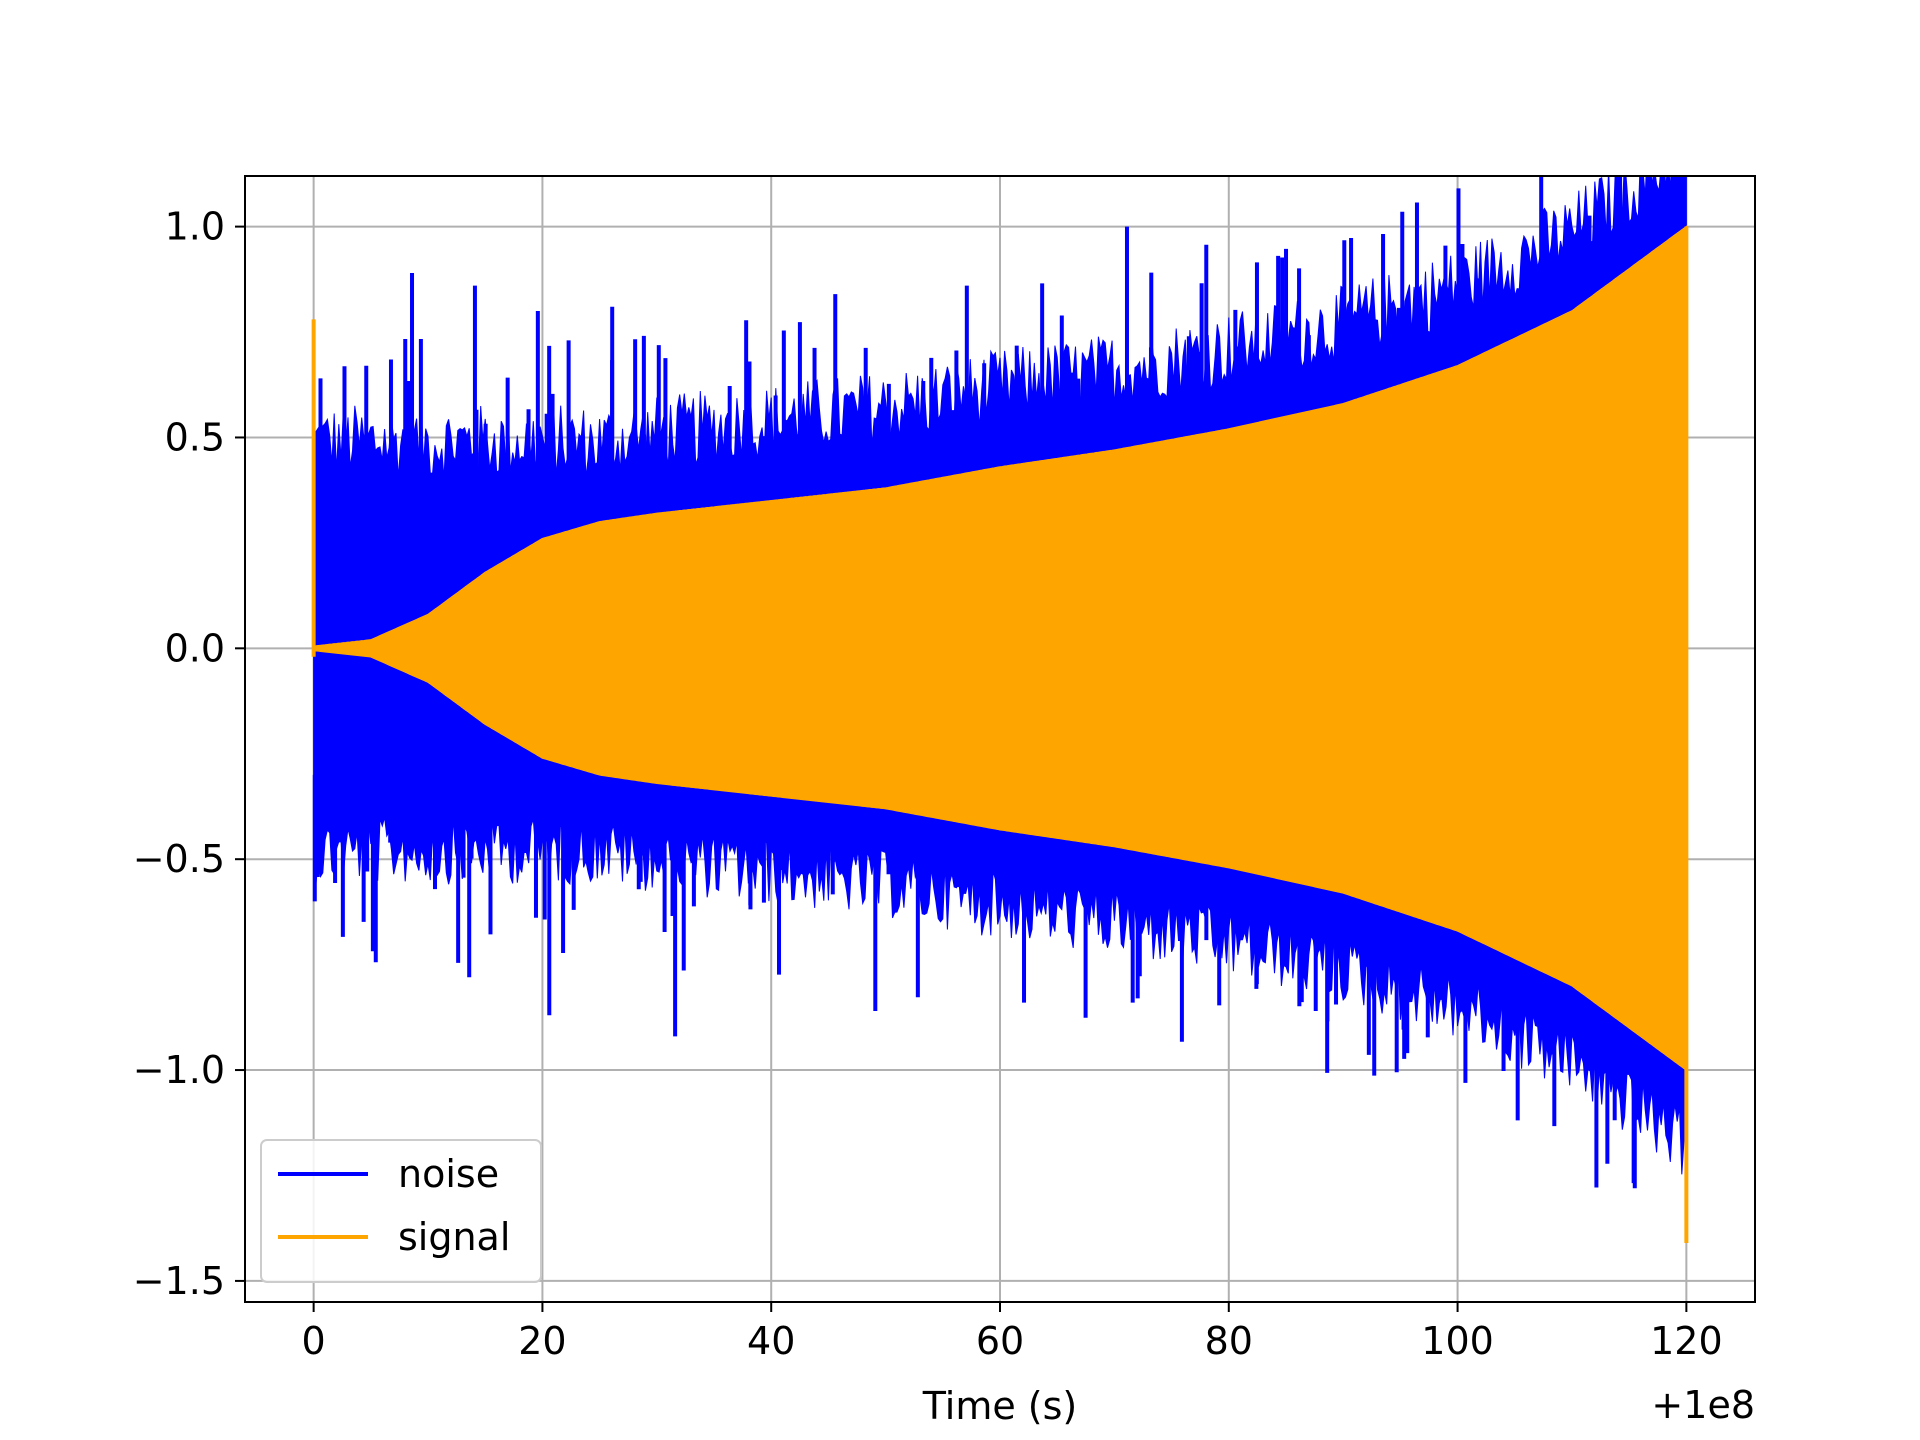 The width and height of the screenshot is (1920, 1440). Describe the element at coordinates (1000, 1341) in the screenshot. I see `x-tick-label: 60` at that location.